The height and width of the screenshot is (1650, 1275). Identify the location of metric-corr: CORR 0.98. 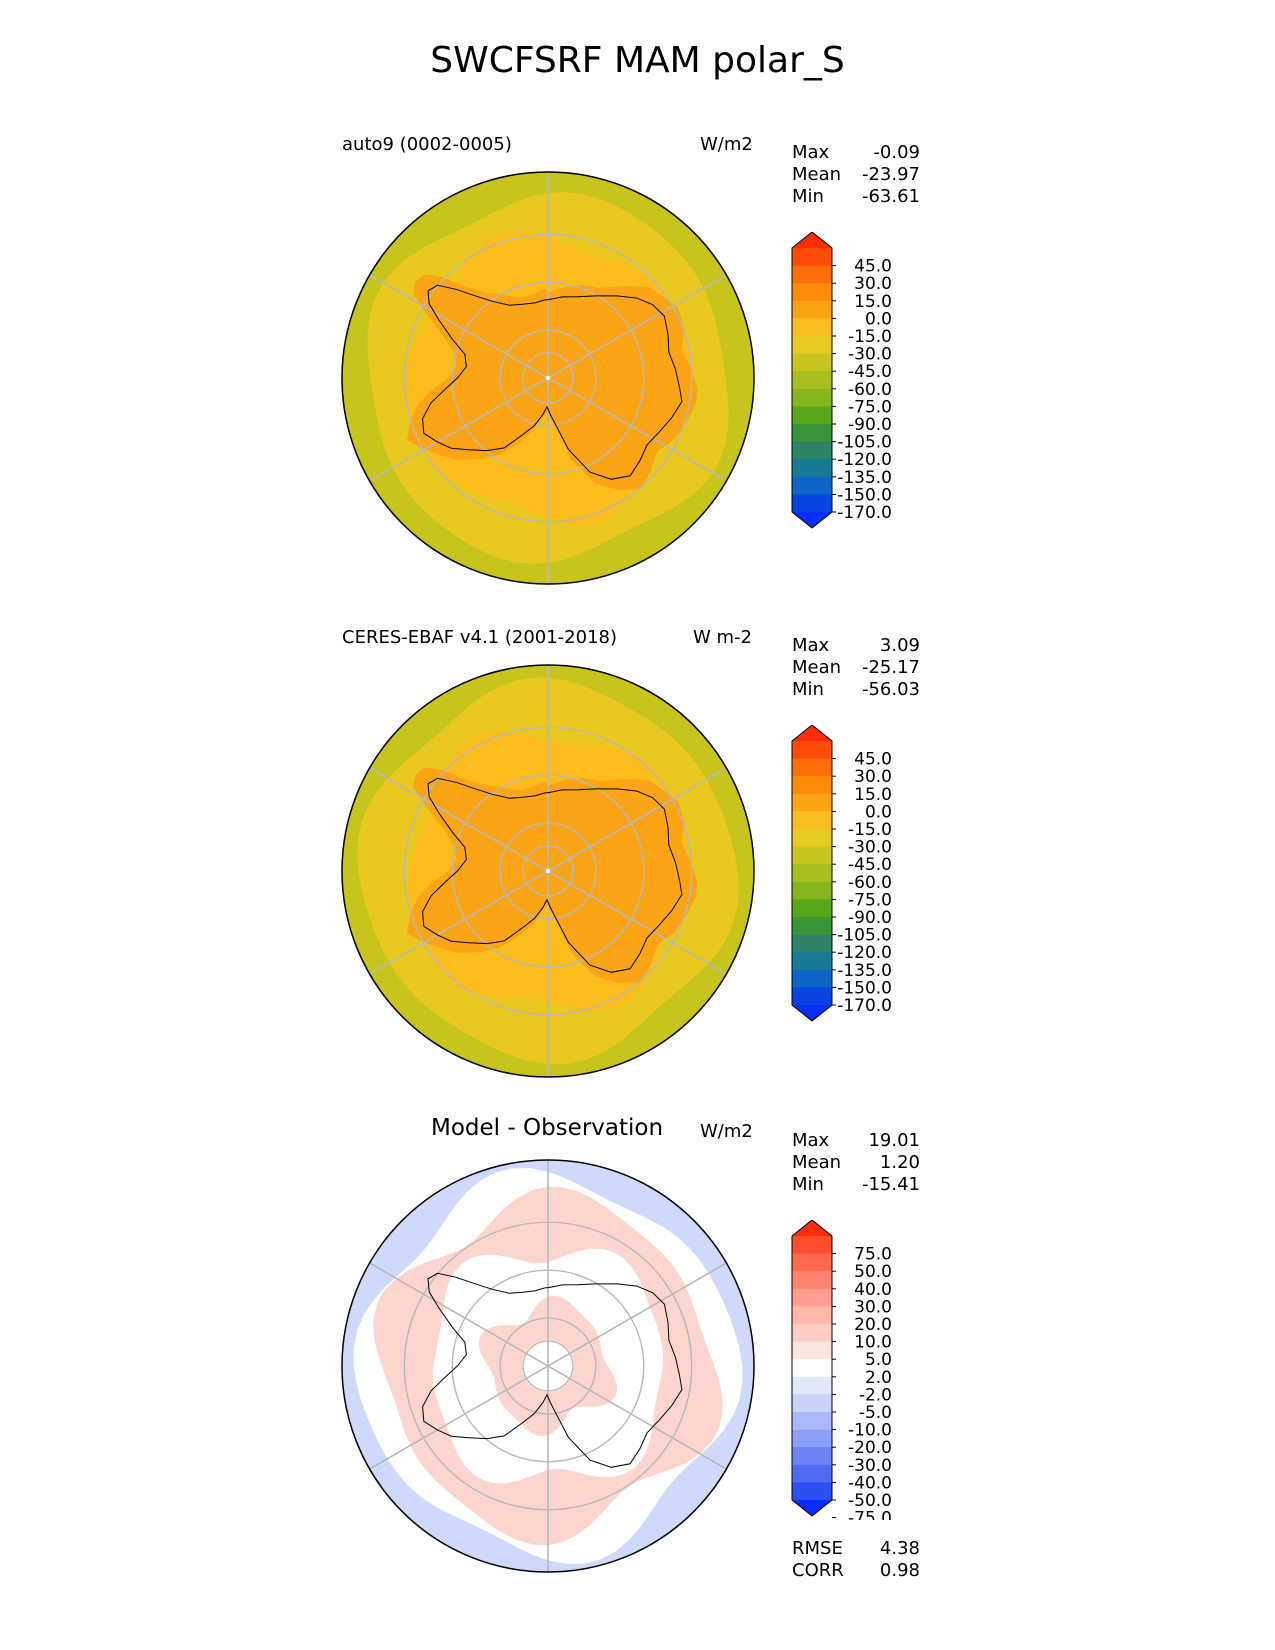
(856, 1571).